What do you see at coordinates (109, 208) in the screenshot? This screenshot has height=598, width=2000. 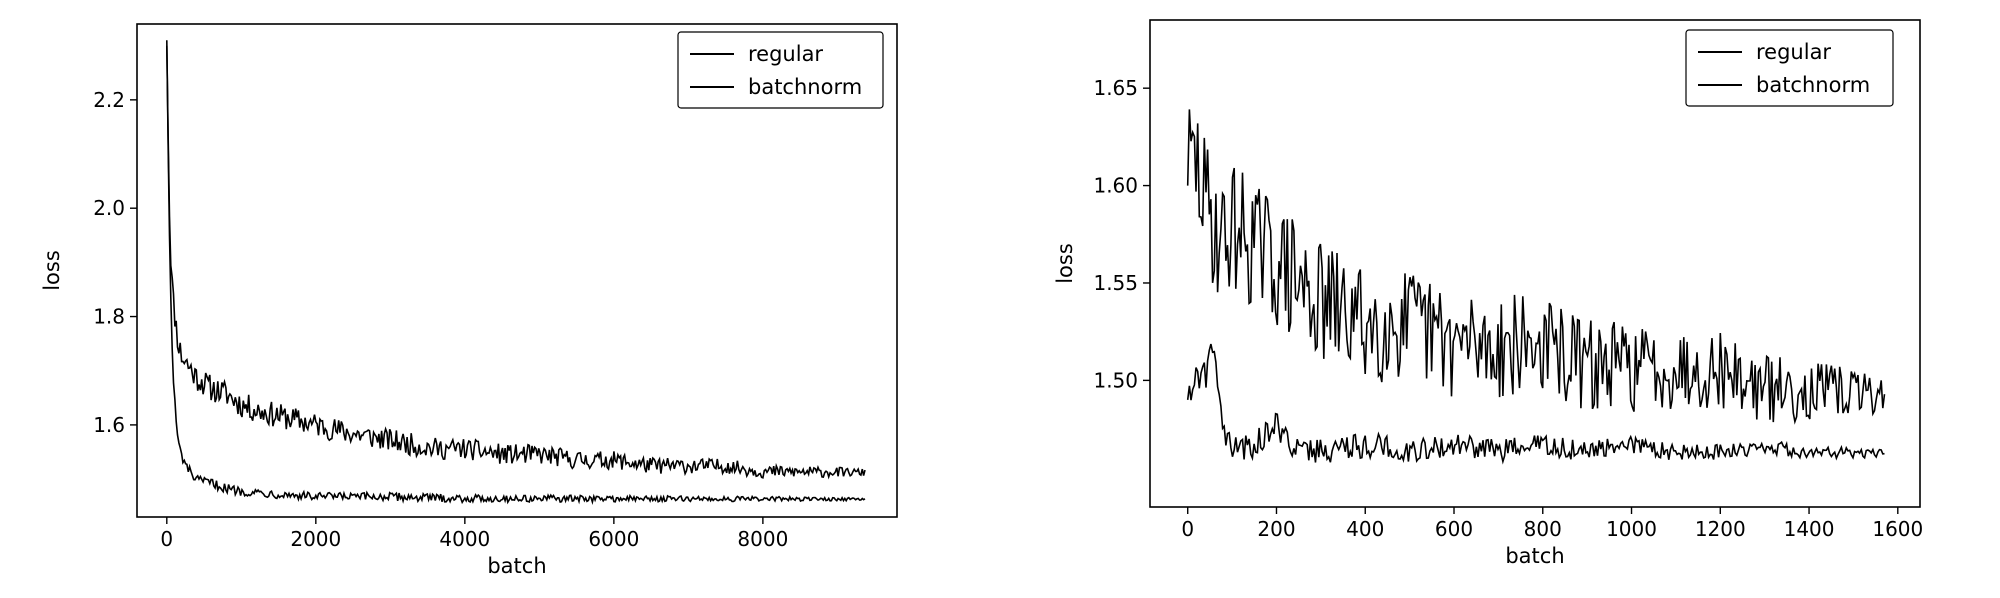 I see `y-tick-label: 2.0` at bounding box center [109, 208].